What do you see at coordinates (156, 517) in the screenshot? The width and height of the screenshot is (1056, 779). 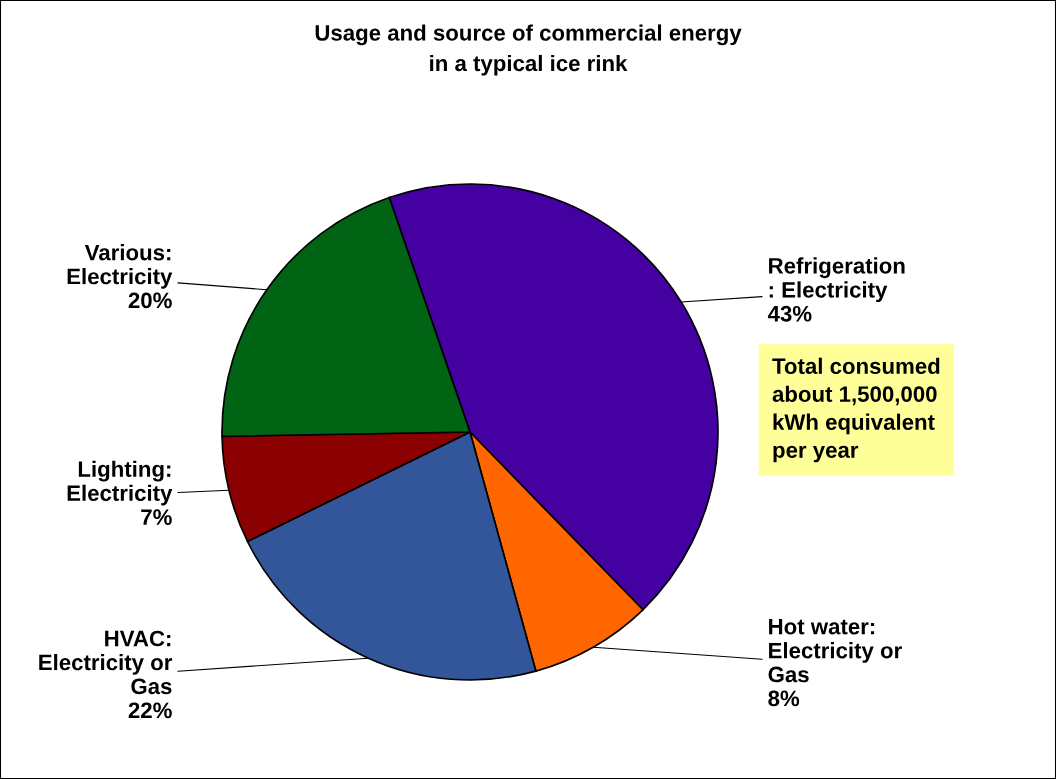 I see `data-label: 7%` at bounding box center [156, 517].